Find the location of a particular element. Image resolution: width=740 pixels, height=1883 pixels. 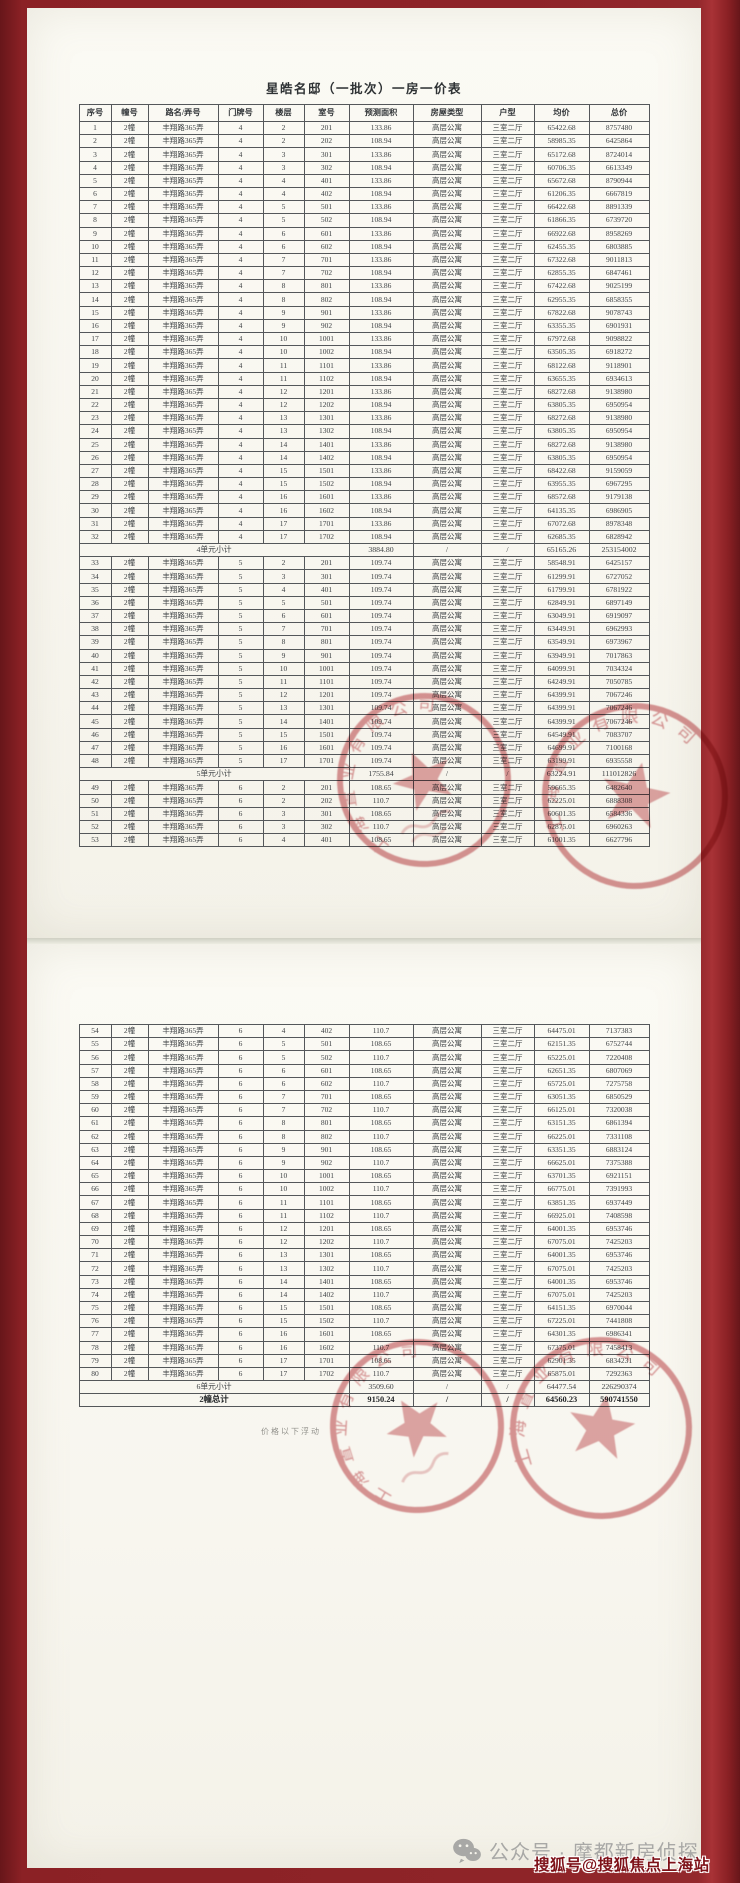

cell: 64475.01 is located at coordinates (561, 1031).